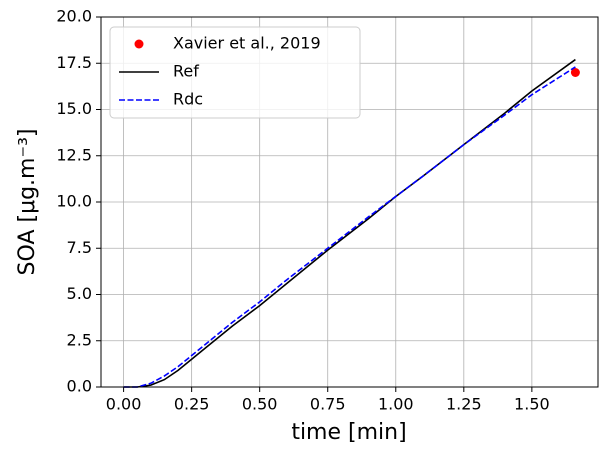 The height and width of the screenshot is (455, 606). I want to click on x-tick-label: 0.00, so click(124, 404).